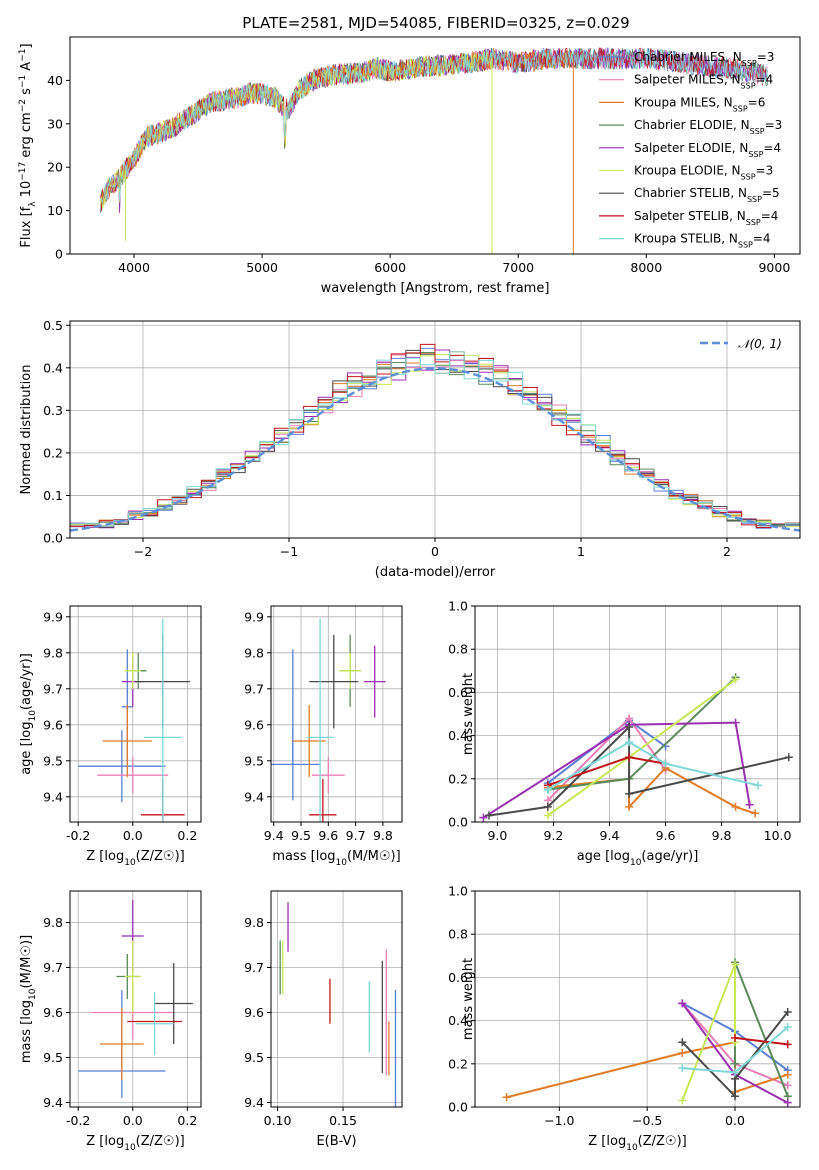  Describe the element at coordinates (458, 934) in the screenshot. I see `y-tick-label: 0.8` at that location.